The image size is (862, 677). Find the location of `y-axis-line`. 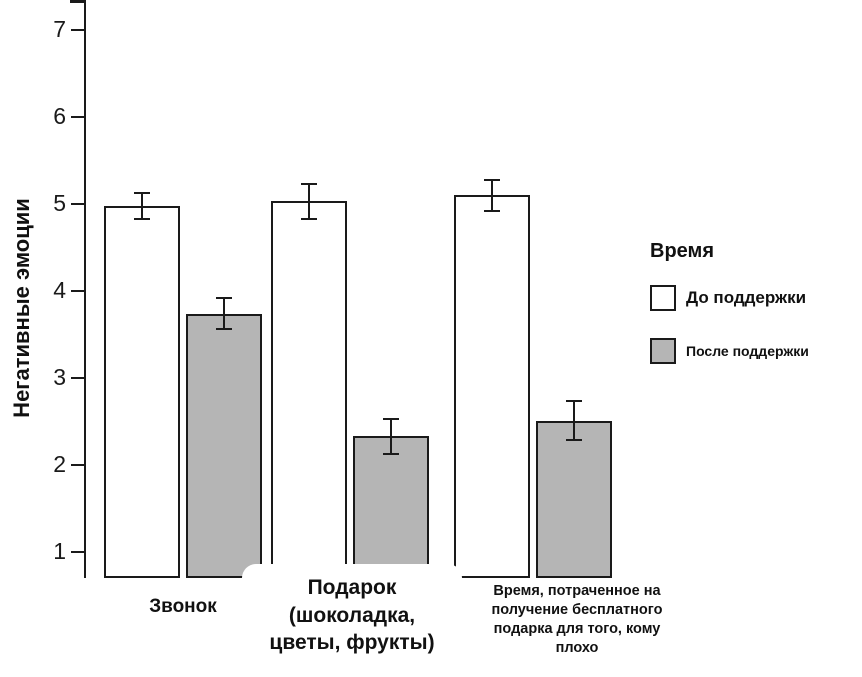

y-axis-line is located at coordinates (85, 289).